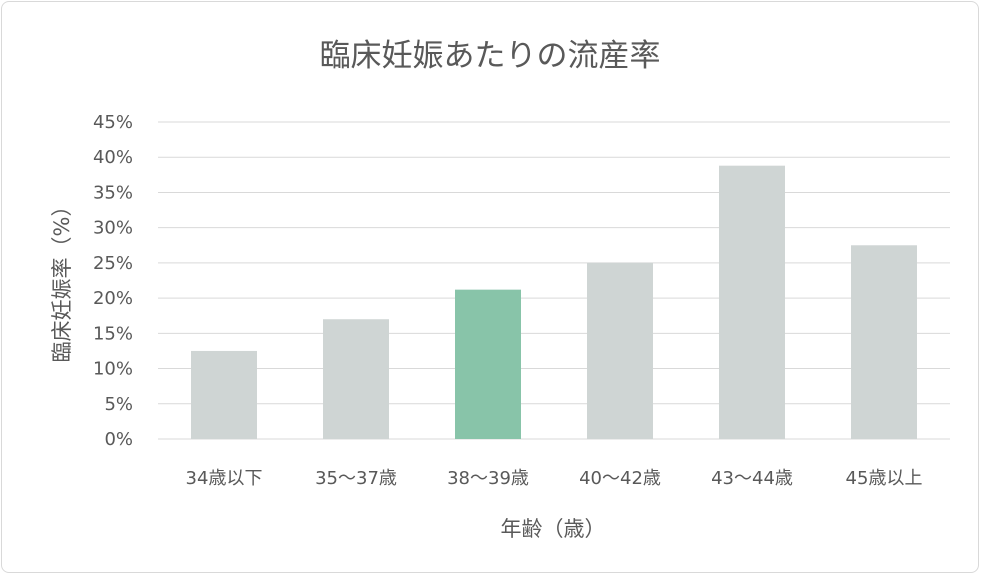 The image size is (982, 576). I want to click on y-axis-ticks: 0% 5% 10% 15% 20% 25% 30% 35% 40% 45%, so click(113, 281).